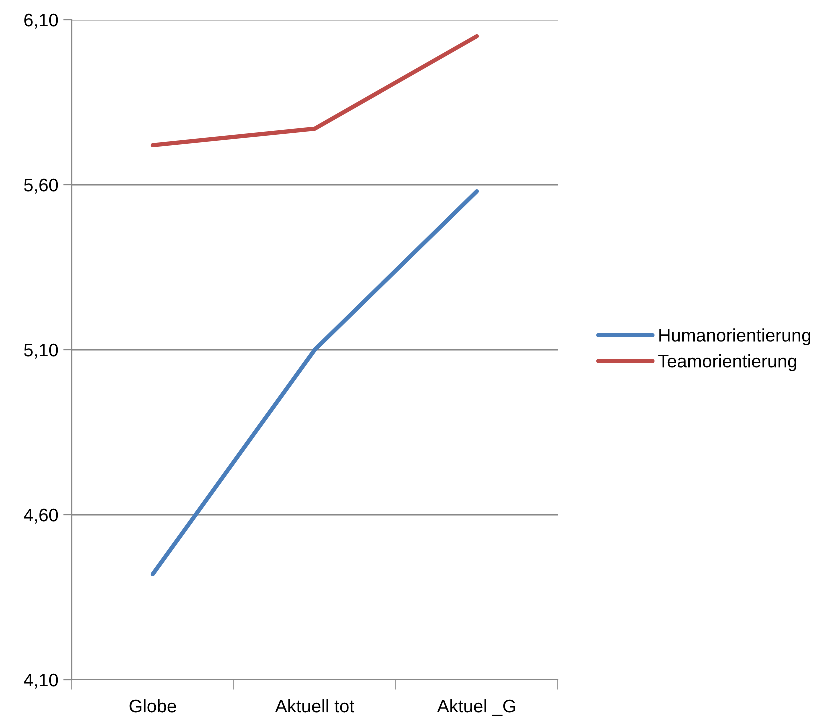 The height and width of the screenshot is (718, 823). I want to click on y-tick-label: 5,10, so click(41, 351).